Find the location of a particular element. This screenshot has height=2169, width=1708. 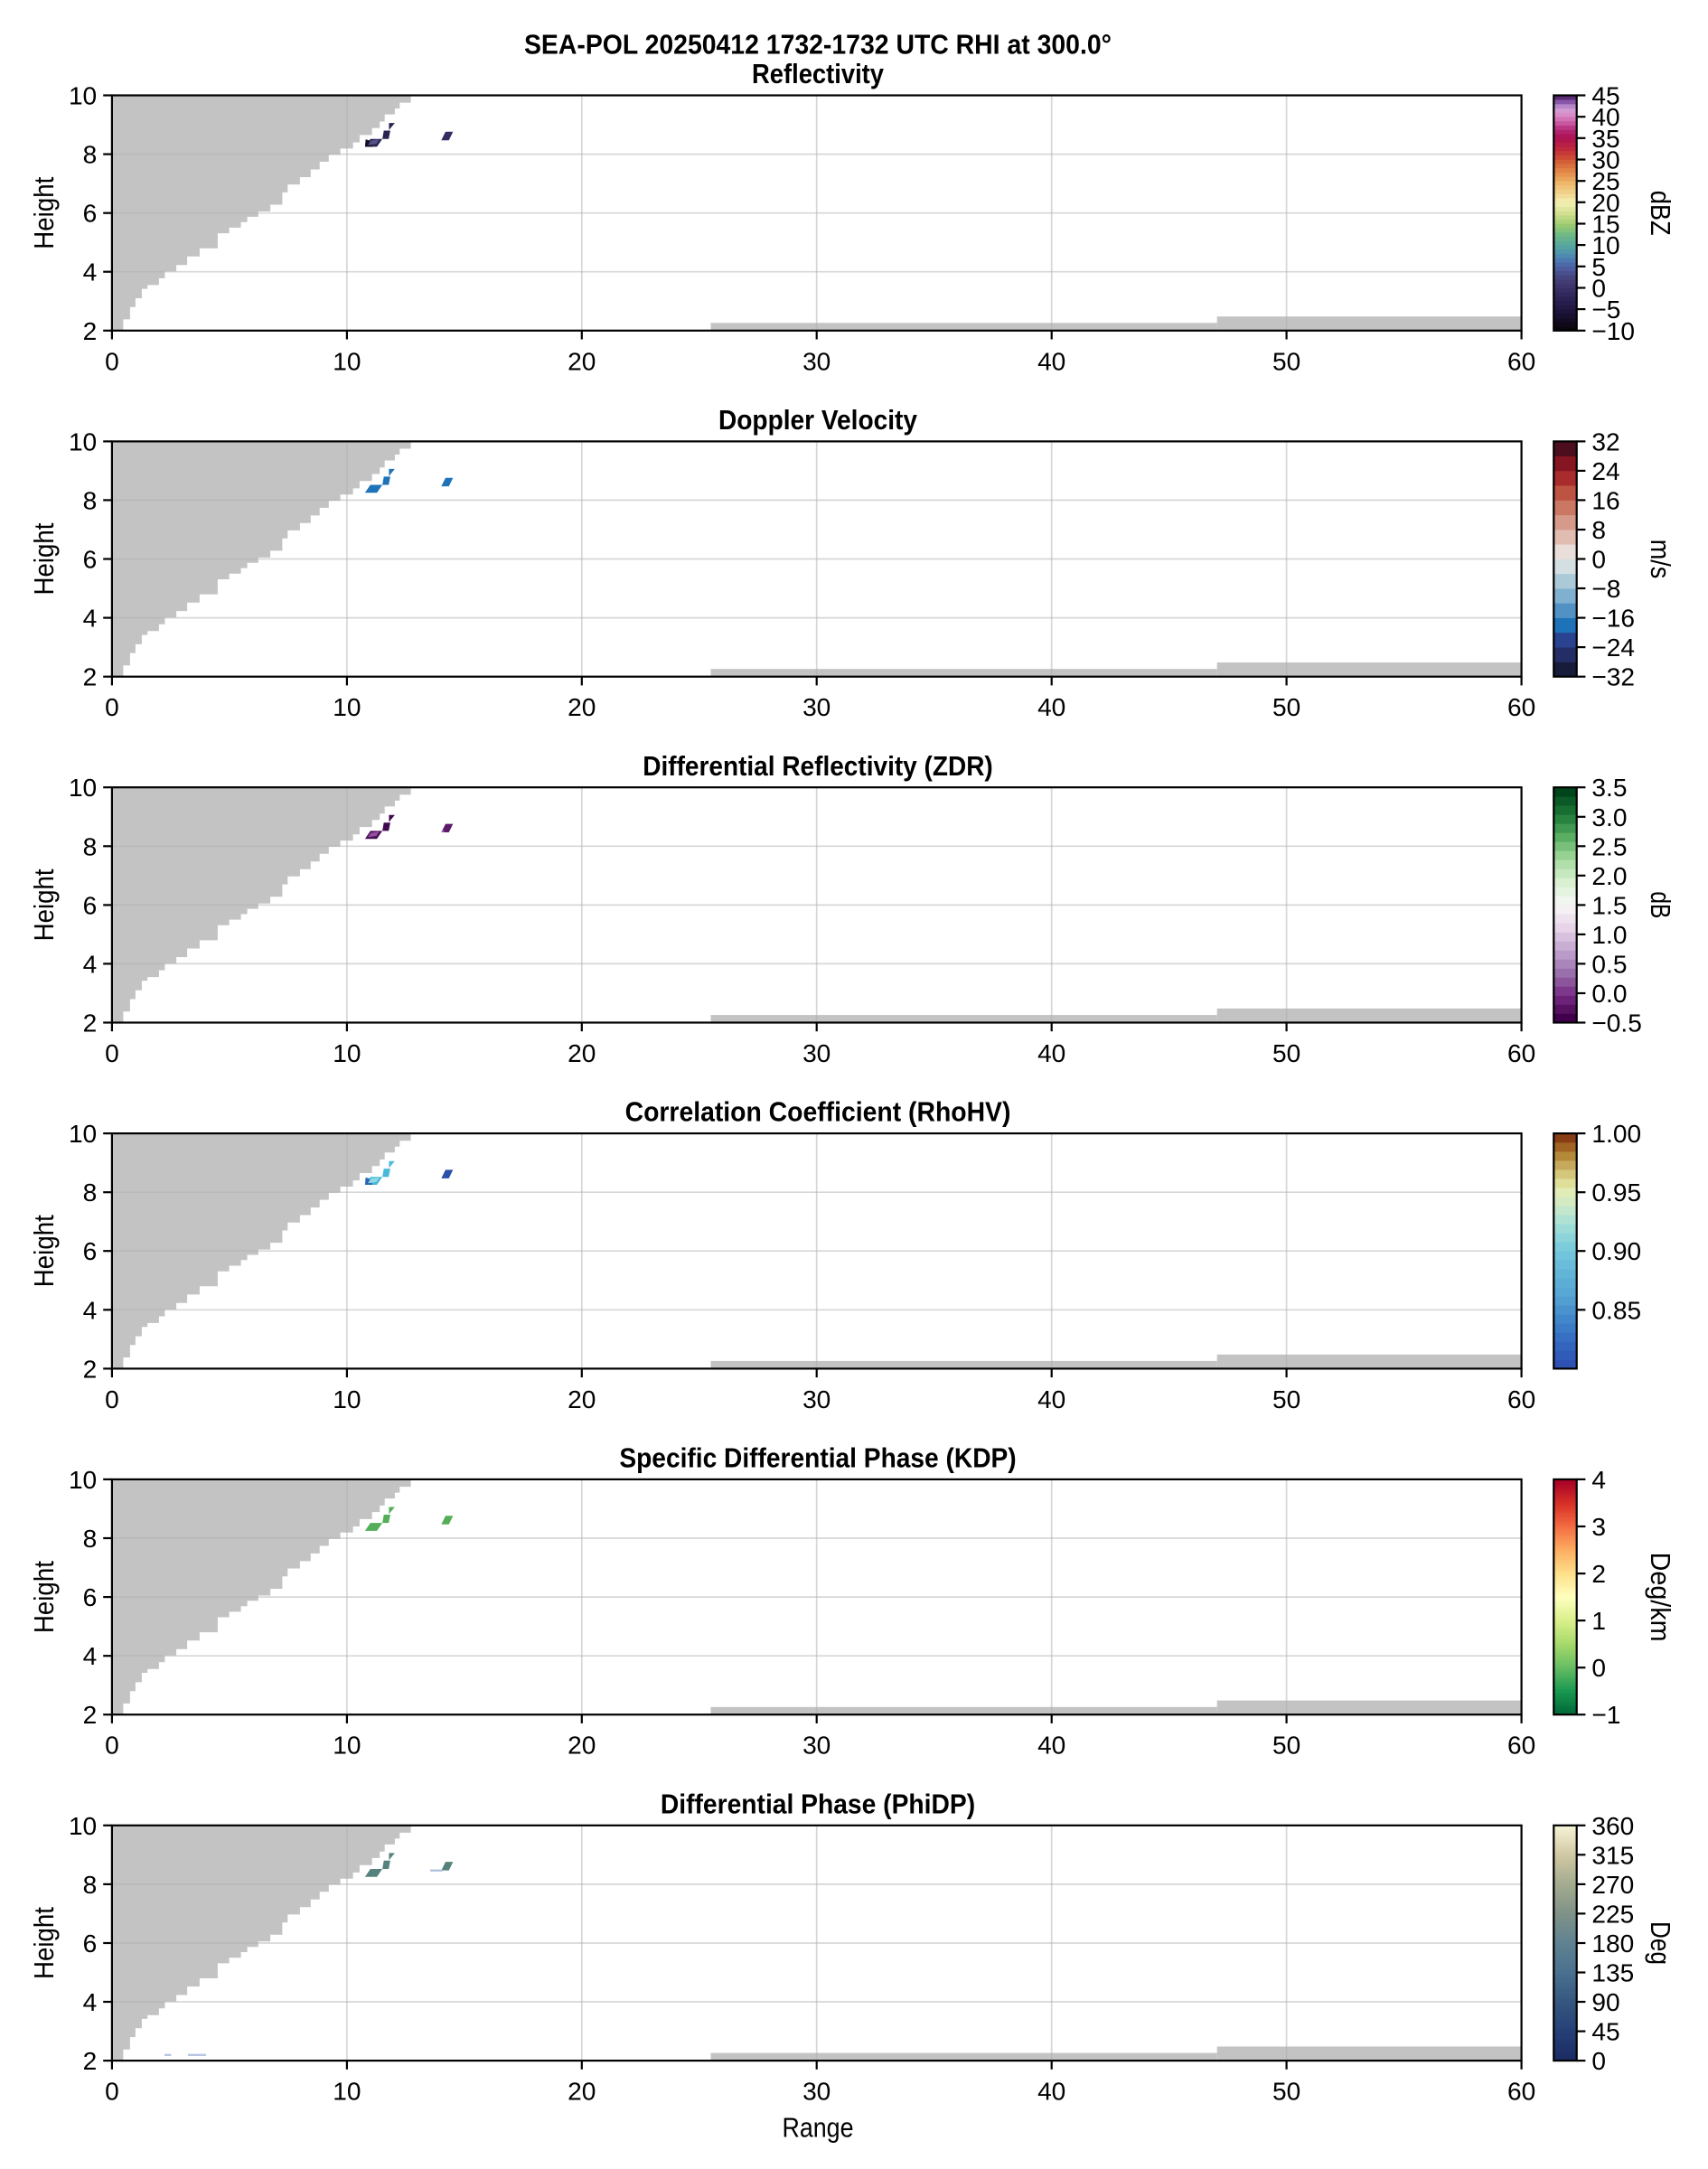

svg-text:Specific Differential Phase (K: Specific Differential Phase (KDP) is located at coordinates (817, 1459).